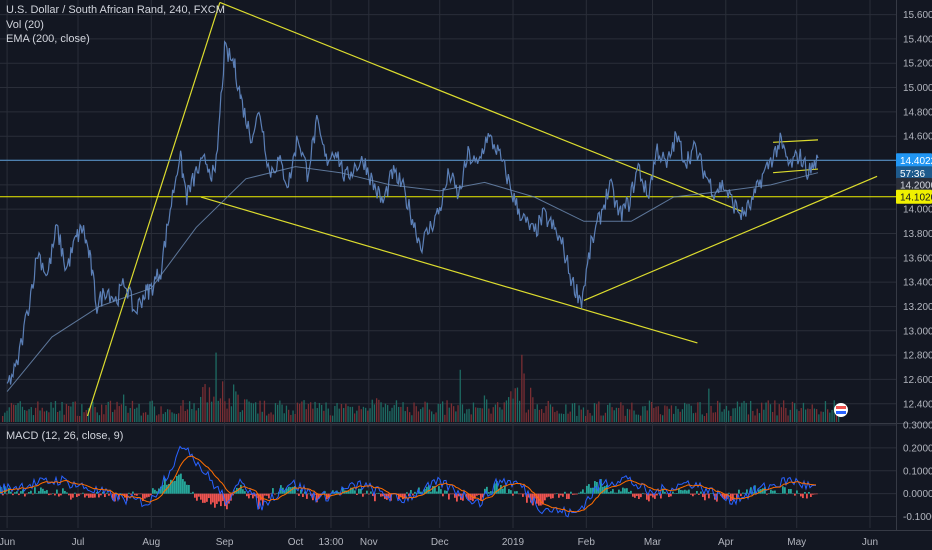 The image size is (932, 550). What do you see at coordinates (153, 209) in the screenshot?
I see `trendline` at bounding box center [153, 209].